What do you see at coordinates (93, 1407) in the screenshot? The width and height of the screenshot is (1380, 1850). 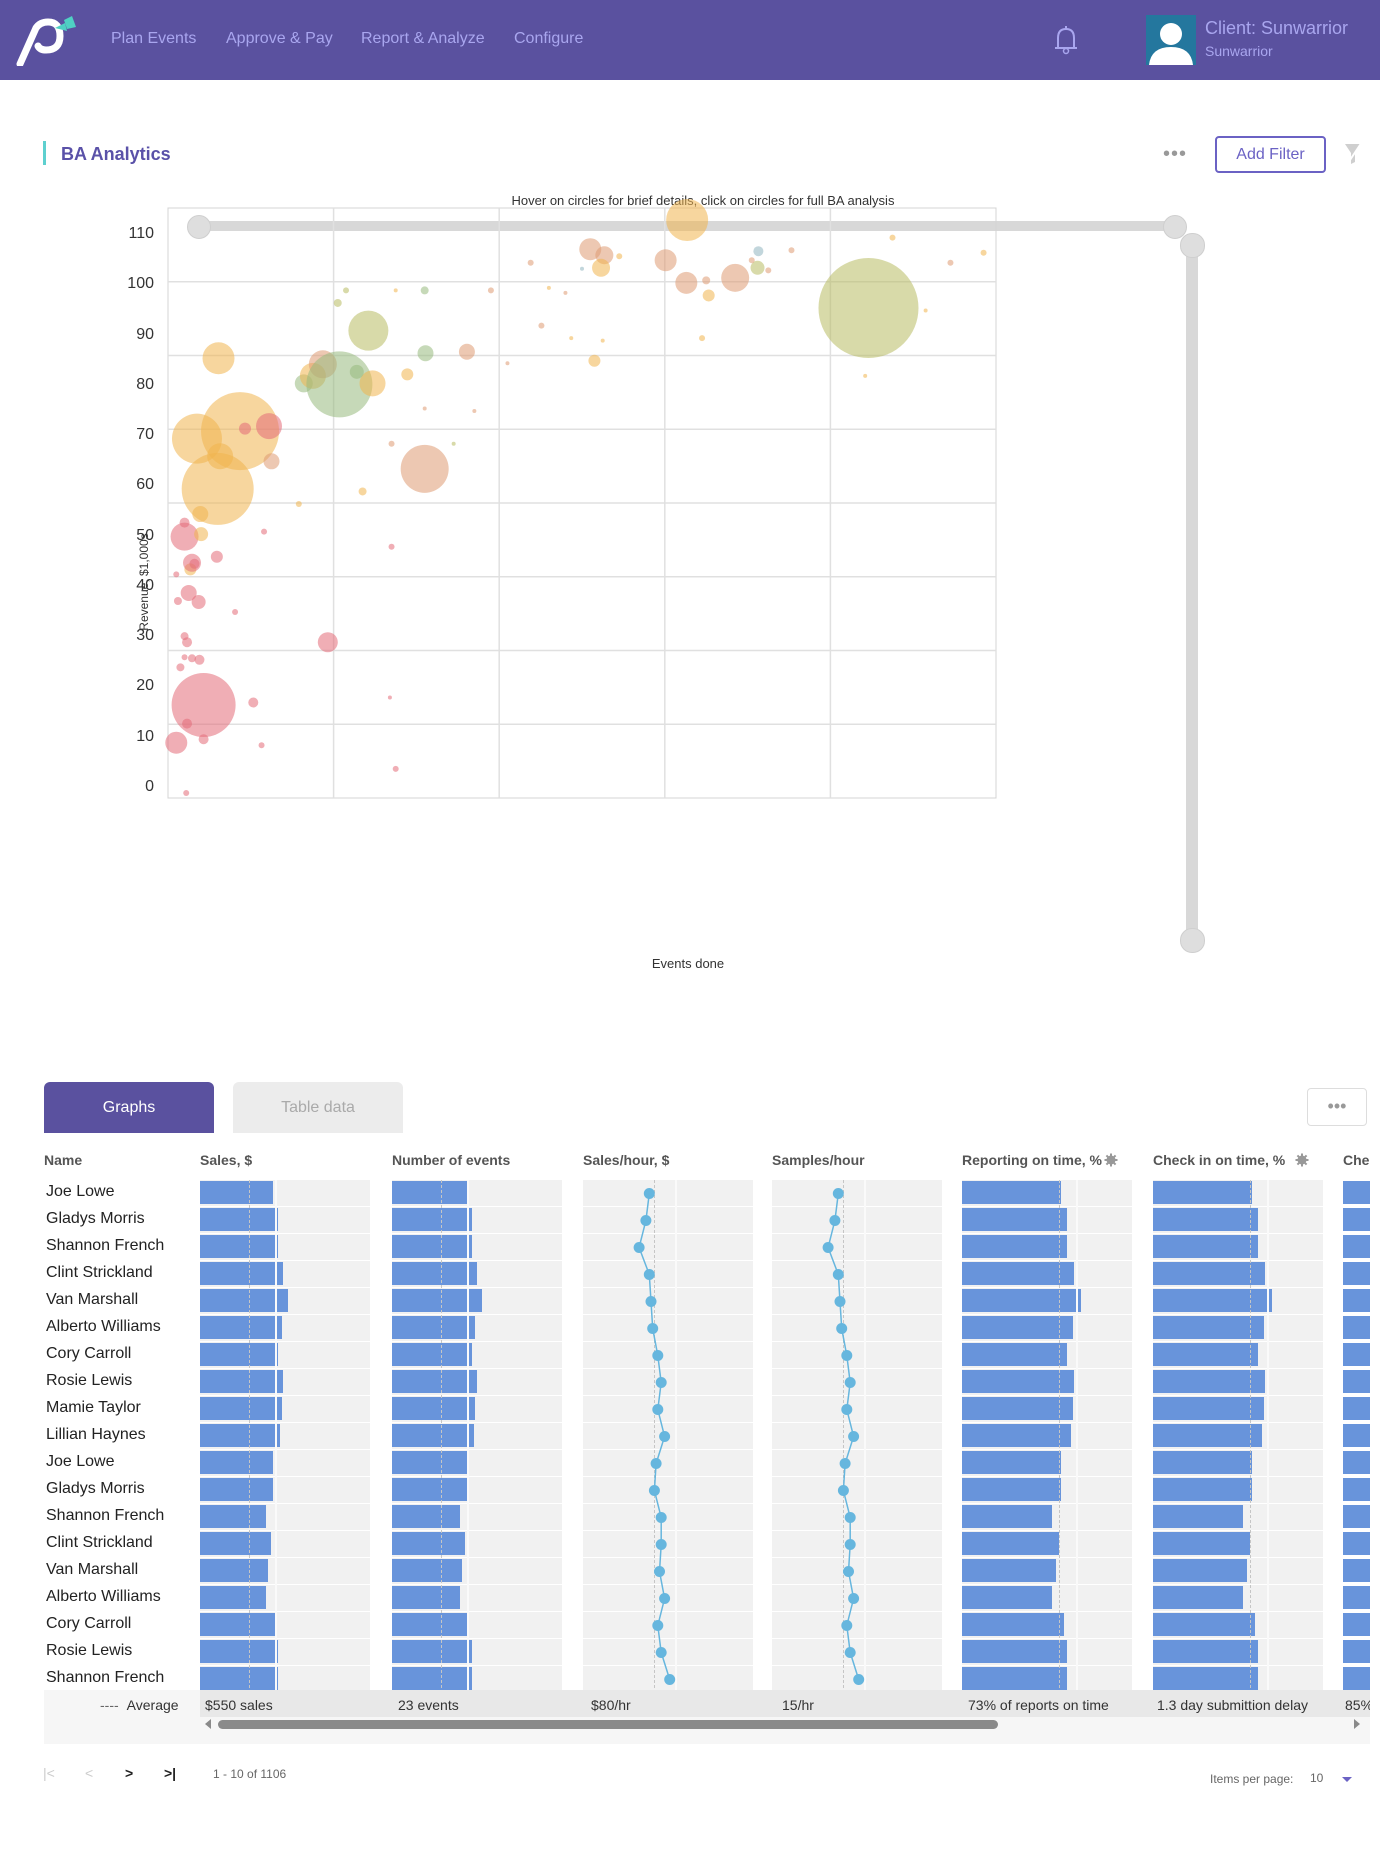 I see `row-name: Mamie Taylor` at bounding box center [93, 1407].